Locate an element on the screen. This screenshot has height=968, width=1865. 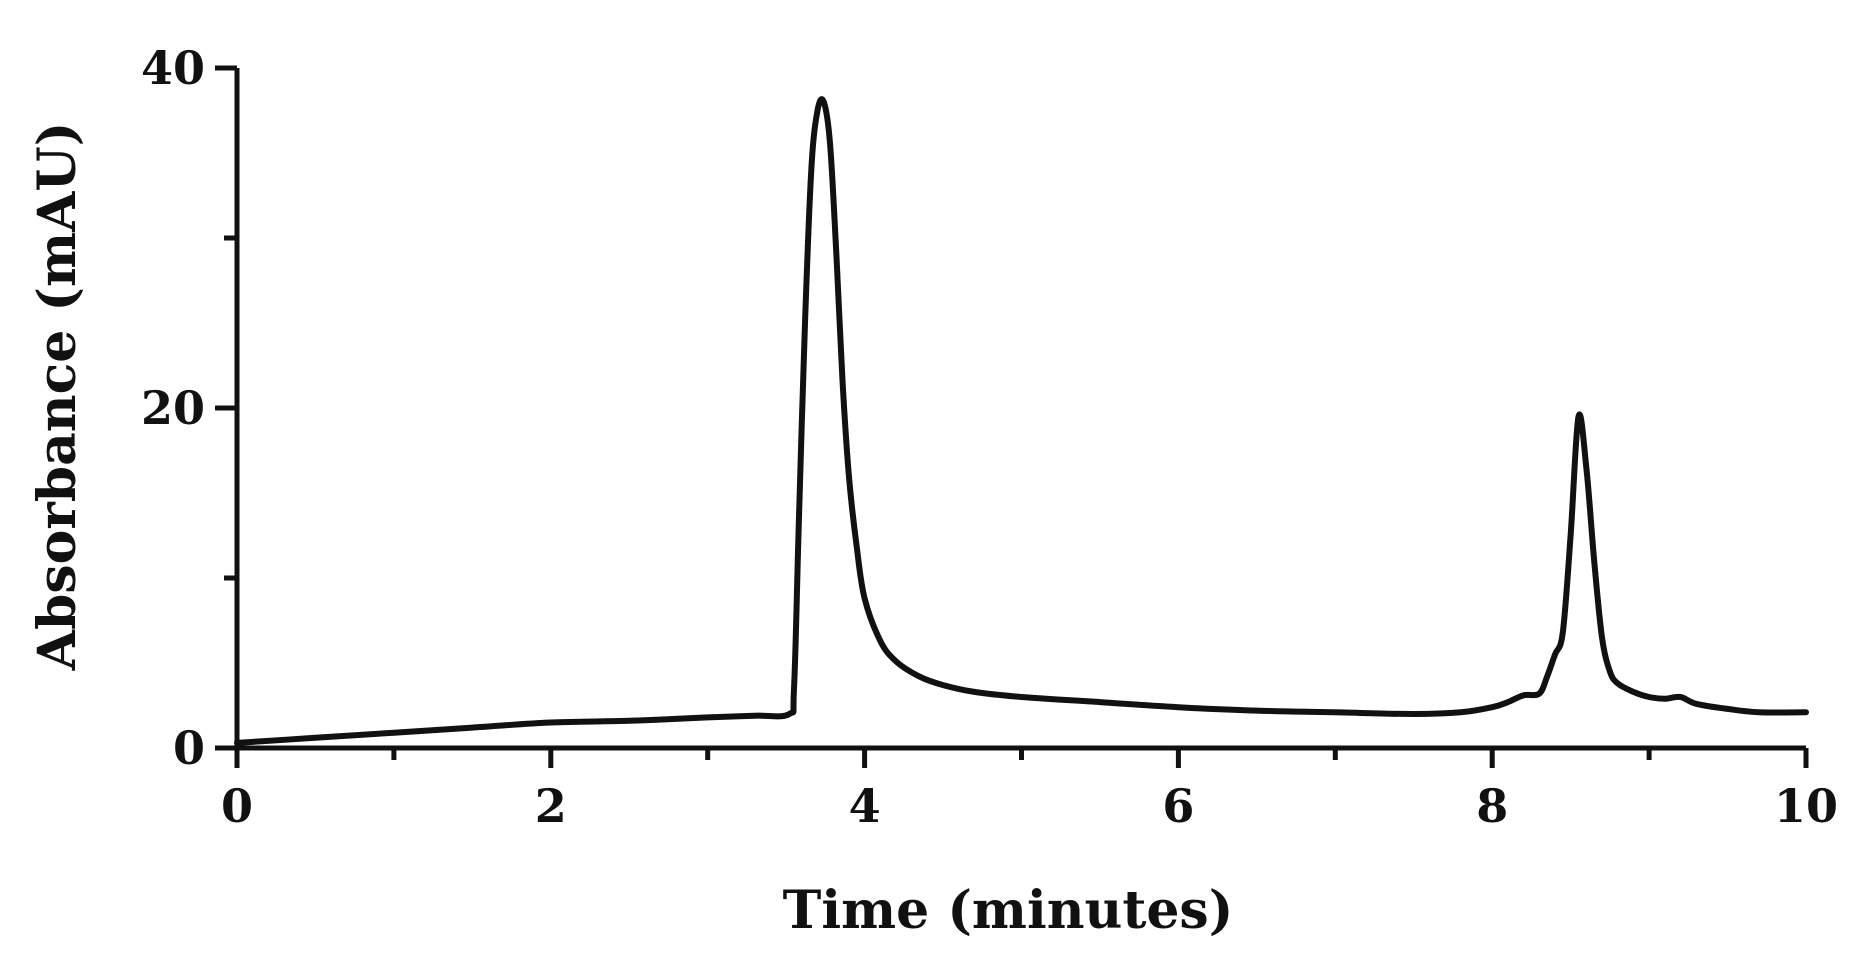
y-tick-label: 0 is located at coordinates (189, 748).